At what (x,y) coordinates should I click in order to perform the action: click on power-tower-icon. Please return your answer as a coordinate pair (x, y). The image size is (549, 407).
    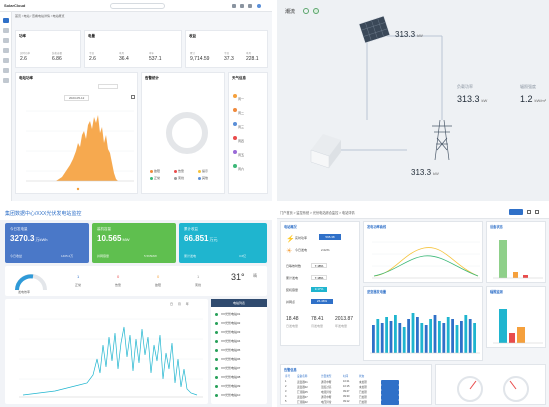
    Looking at the image, I should click on (442, 140).